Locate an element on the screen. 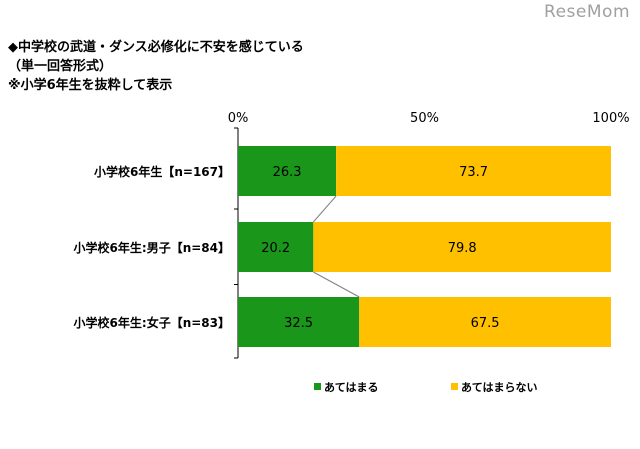 The height and width of the screenshot is (449, 640). x-tick-label: 50% is located at coordinates (424, 118).